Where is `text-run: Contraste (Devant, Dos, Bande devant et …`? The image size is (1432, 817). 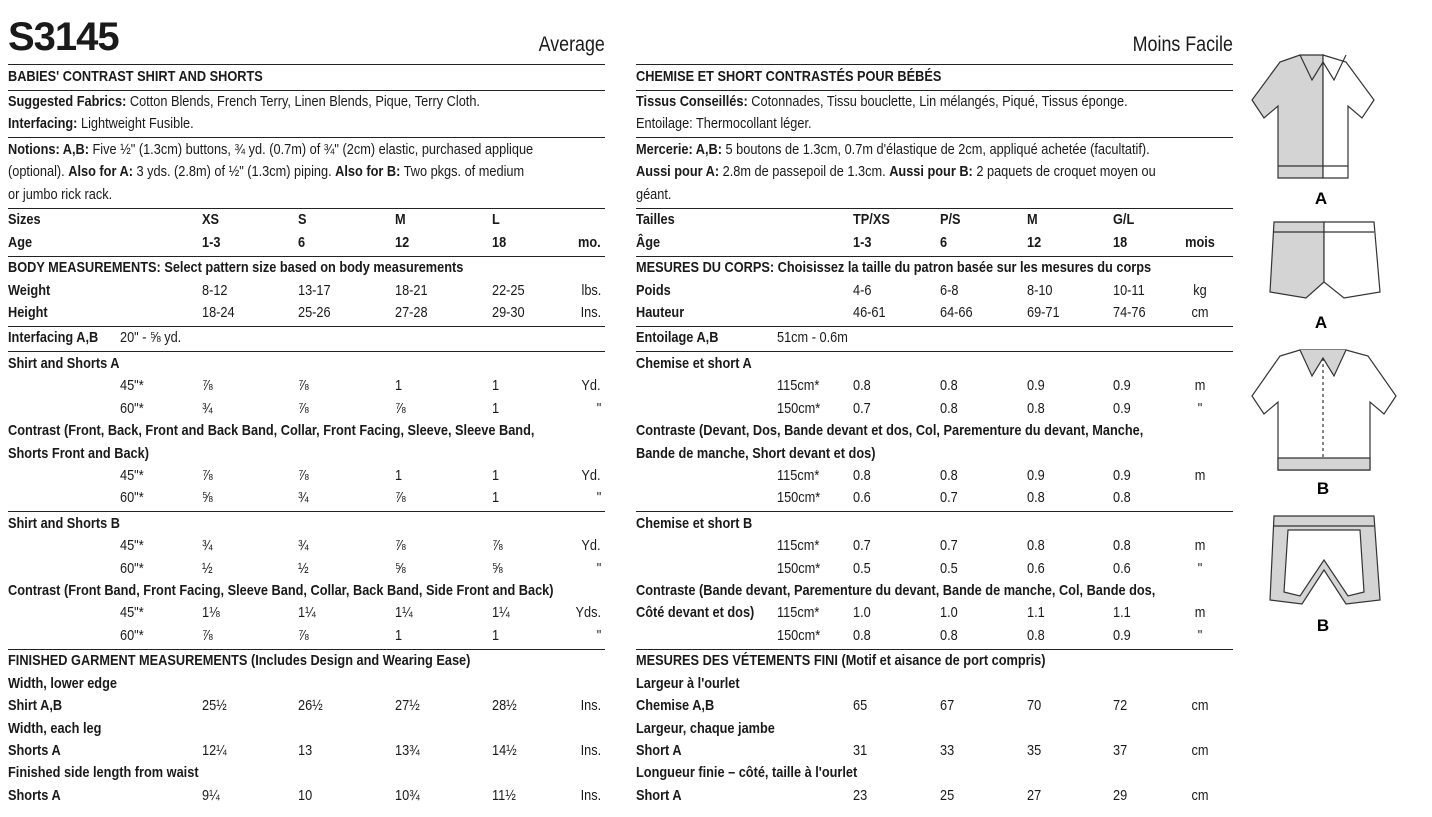
text-run: Contraste (Devant, Dos, Bande devant et … is located at coordinates (890, 431).